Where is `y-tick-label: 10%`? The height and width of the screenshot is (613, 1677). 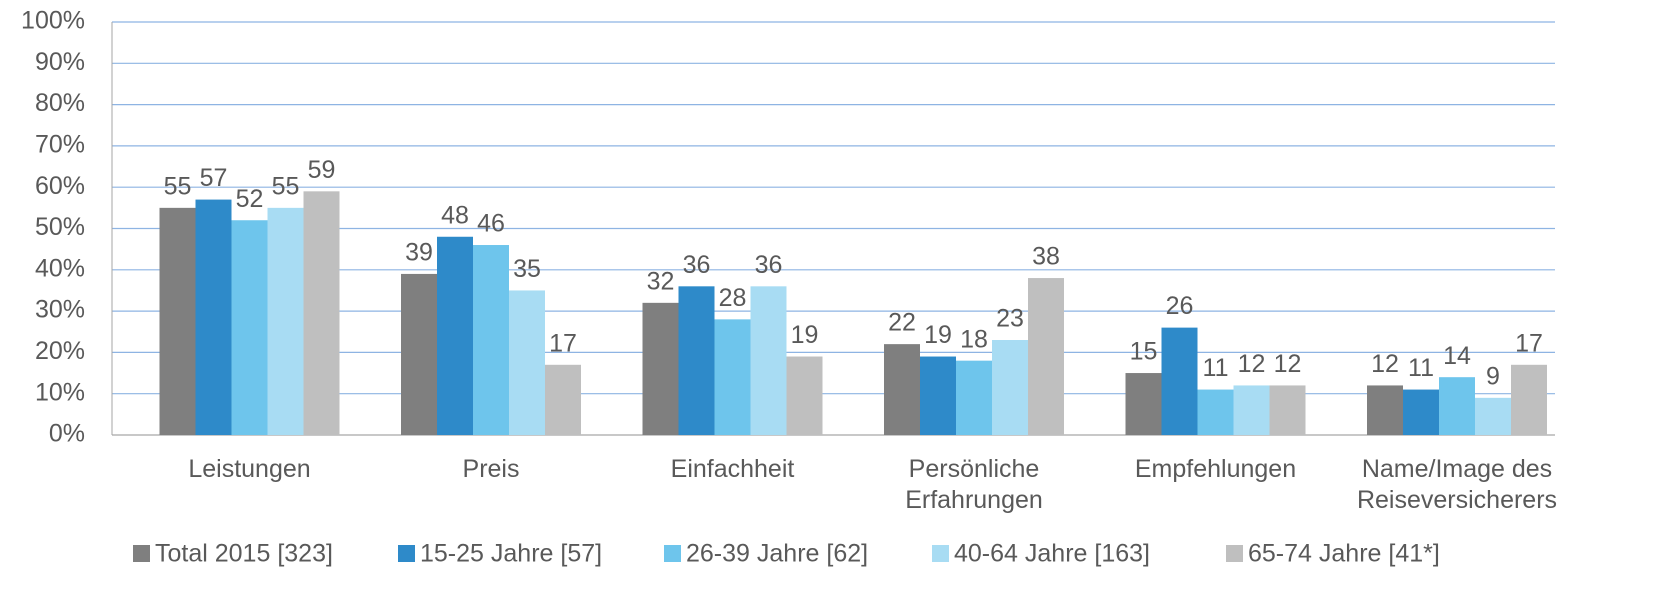
y-tick-label: 10% is located at coordinates (60, 392).